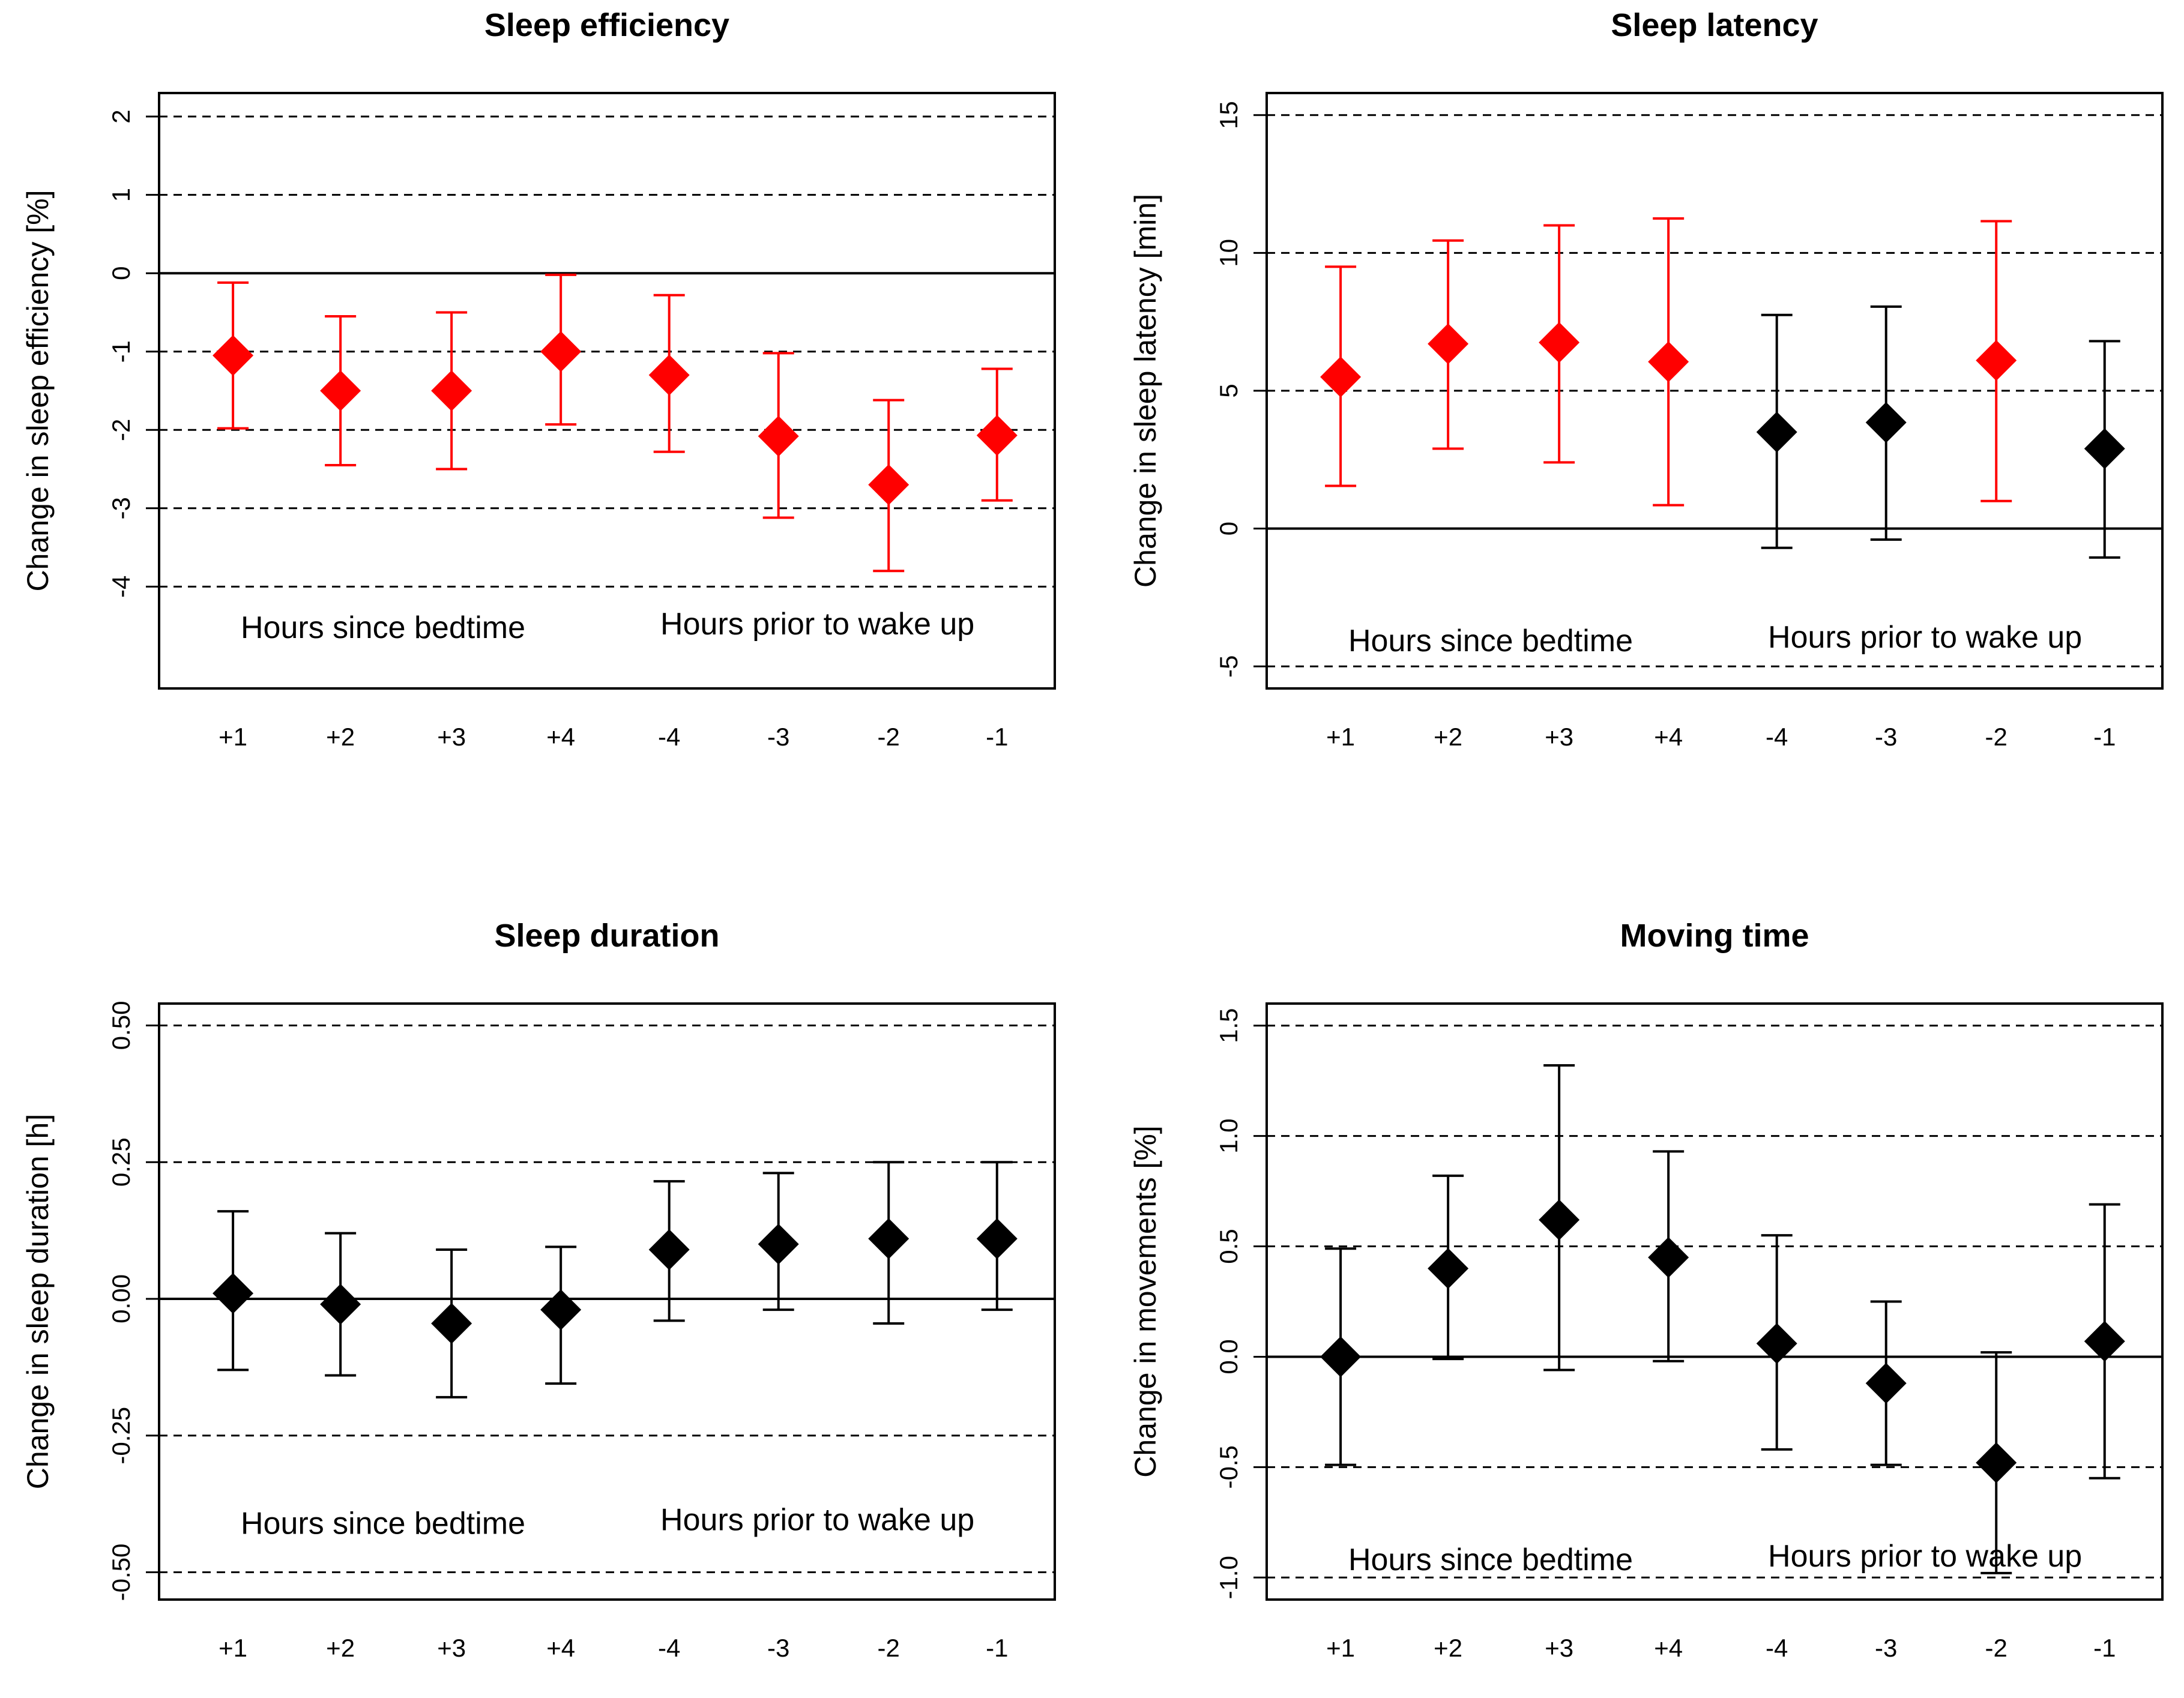 The image size is (2184, 1698). I want to click on y-axis-label: Change in sleep latency [min], so click(1146, 391).